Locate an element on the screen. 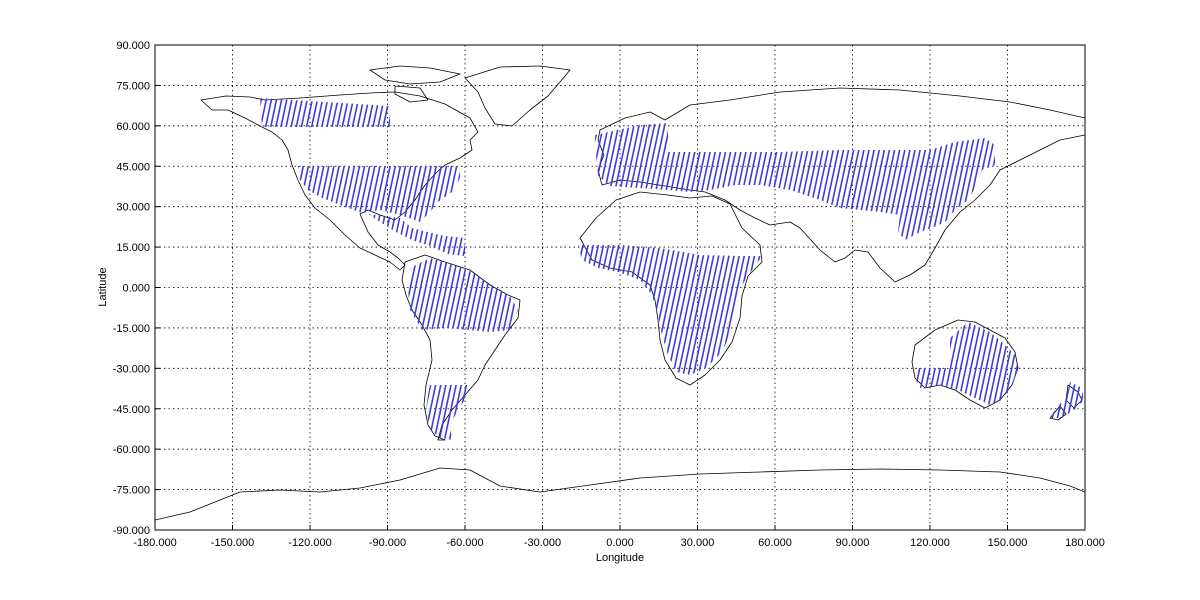  coast-north-america is located at coordinates (339, 181).